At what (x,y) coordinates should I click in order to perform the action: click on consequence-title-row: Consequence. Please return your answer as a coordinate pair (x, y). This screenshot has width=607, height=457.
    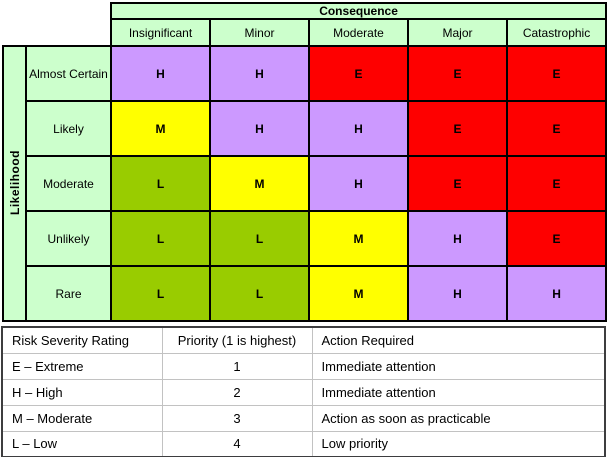
    Looking at the image, I should click on (305, 24).